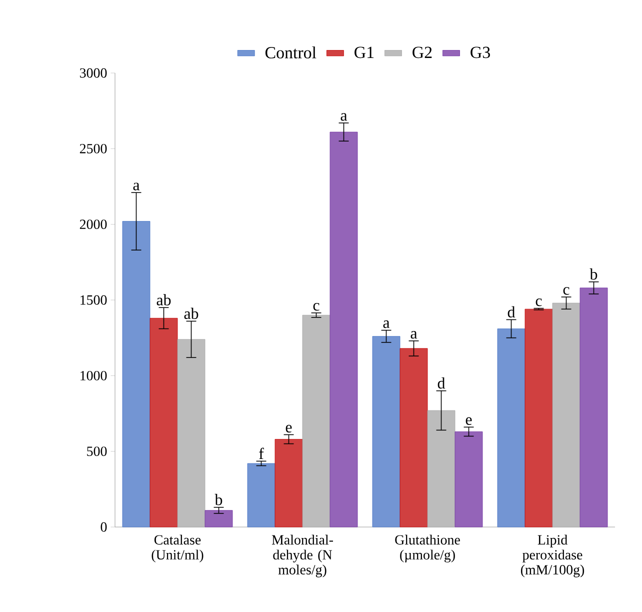  What do you see at coordinates (103, 527) in the screenshot?
I see `y-tick-label: 0` at bounding box center [103, 527].